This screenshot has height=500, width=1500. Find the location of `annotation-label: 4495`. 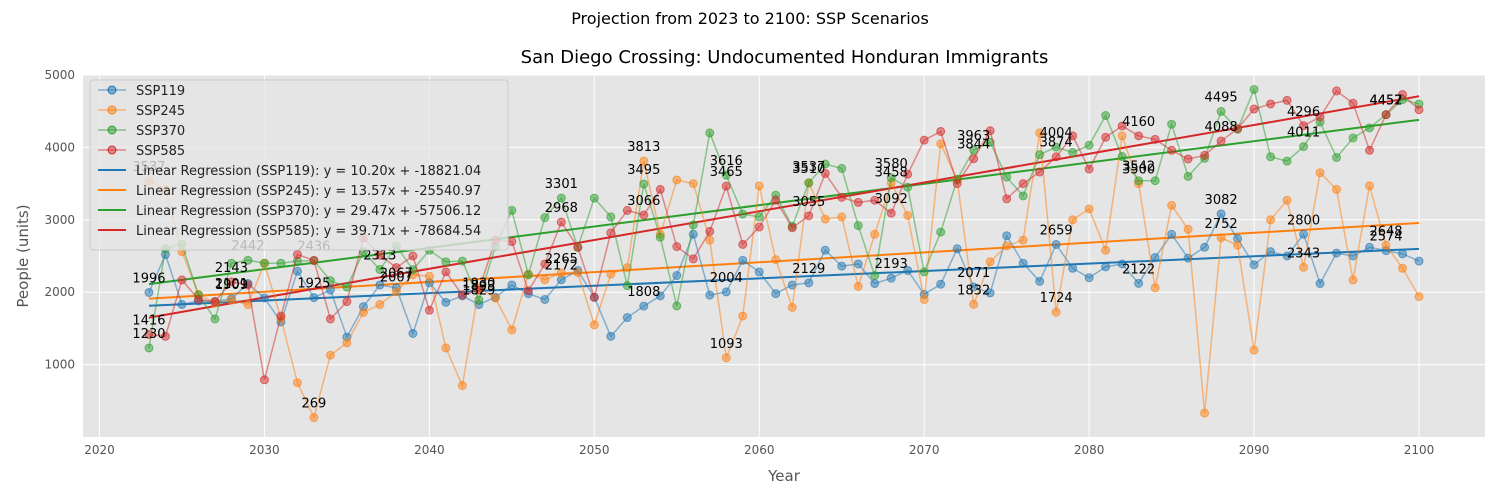

annotation-label: 4495 is located at coordinates (1221, 98).